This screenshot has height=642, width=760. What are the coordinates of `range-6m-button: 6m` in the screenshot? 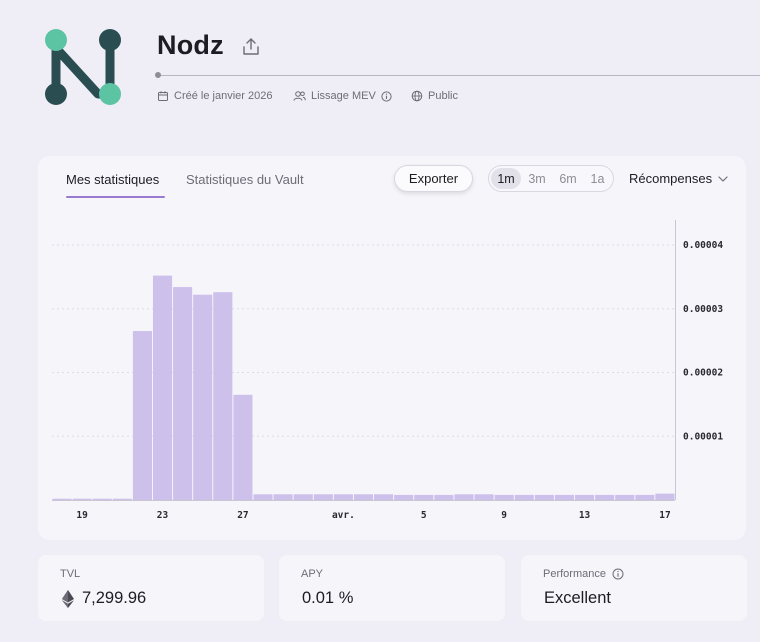 It's located at (568, 178).